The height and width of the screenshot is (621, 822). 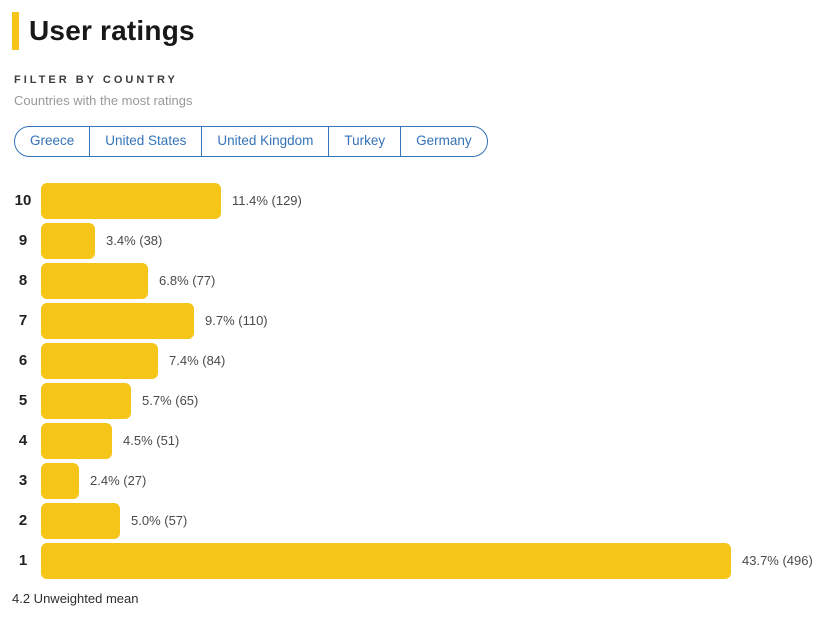 What do you see at coordinates (411, 31) in the screenshot?
I see `page-header: User ratings` at bounding box center [411, 31].